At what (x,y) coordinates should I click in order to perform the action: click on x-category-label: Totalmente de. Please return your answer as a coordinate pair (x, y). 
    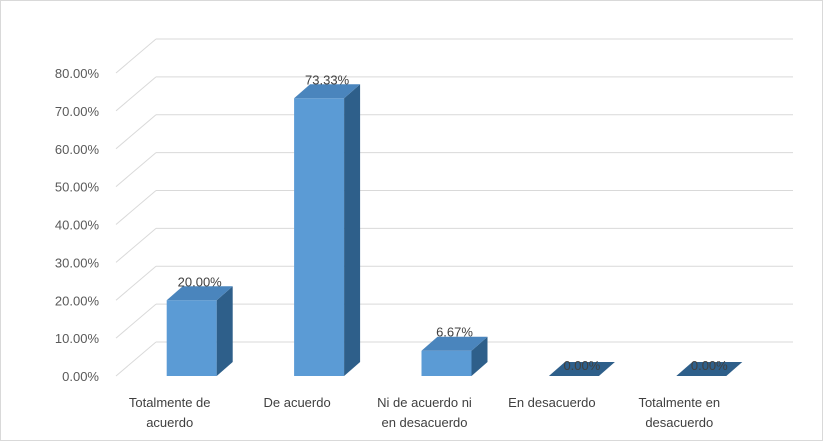
    Looking at the image, I should click on (170, 402).